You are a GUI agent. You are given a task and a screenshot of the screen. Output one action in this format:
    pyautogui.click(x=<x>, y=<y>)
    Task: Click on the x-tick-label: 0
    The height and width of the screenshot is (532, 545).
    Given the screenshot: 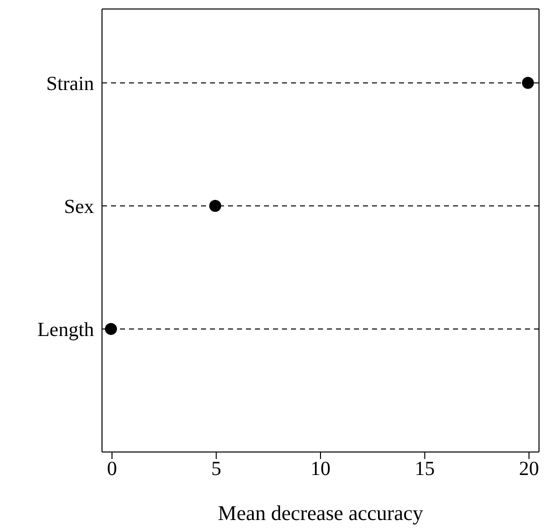 What is the action you would take?
    pyautogui.click(x=112, y=469)
    